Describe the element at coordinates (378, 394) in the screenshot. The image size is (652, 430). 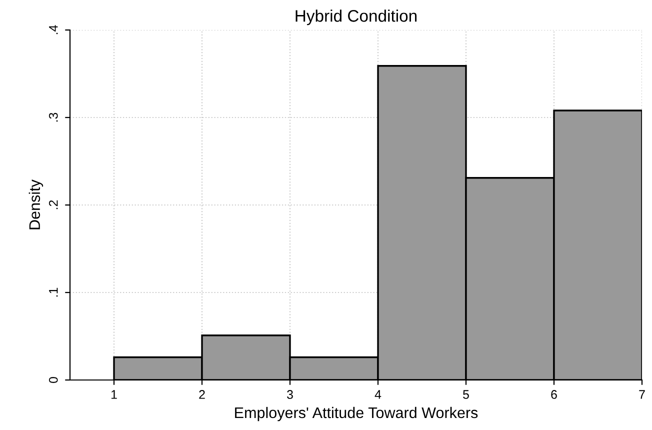
I see `x-tick-label: 4` at that location.